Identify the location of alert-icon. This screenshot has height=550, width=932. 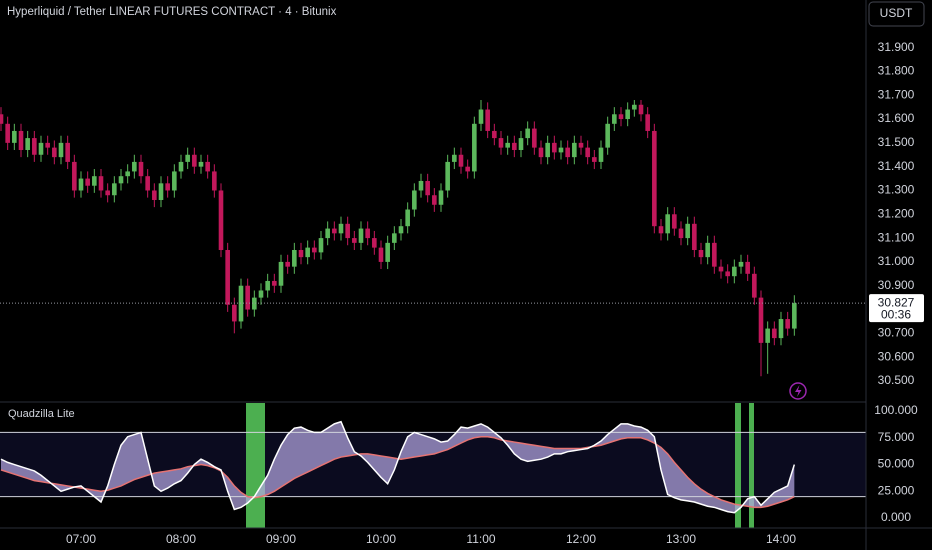
(798, 391).